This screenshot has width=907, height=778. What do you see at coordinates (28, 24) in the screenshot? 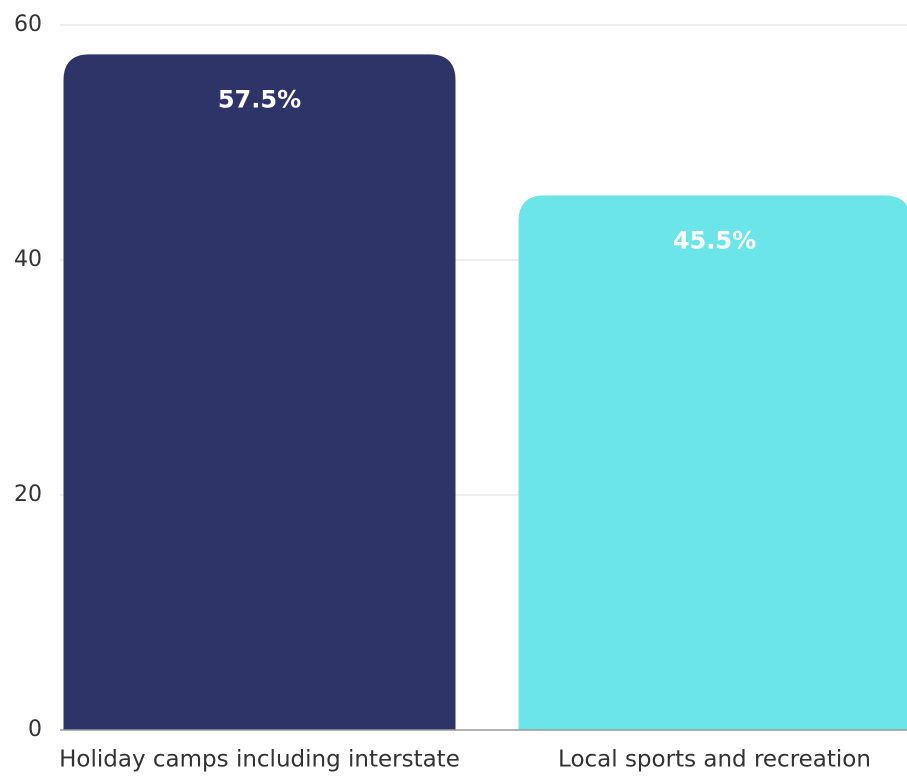
I see `y-tick-label: 60` at bounding box center [28, 24].